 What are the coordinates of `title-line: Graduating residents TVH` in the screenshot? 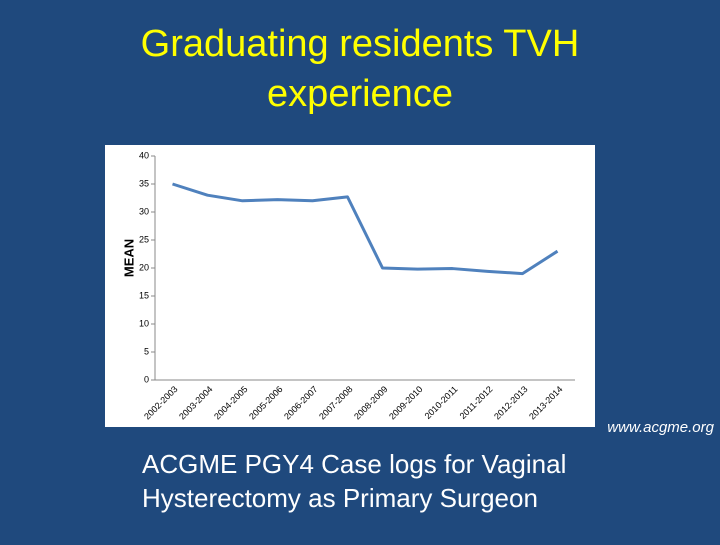 It's located at (360, 44).